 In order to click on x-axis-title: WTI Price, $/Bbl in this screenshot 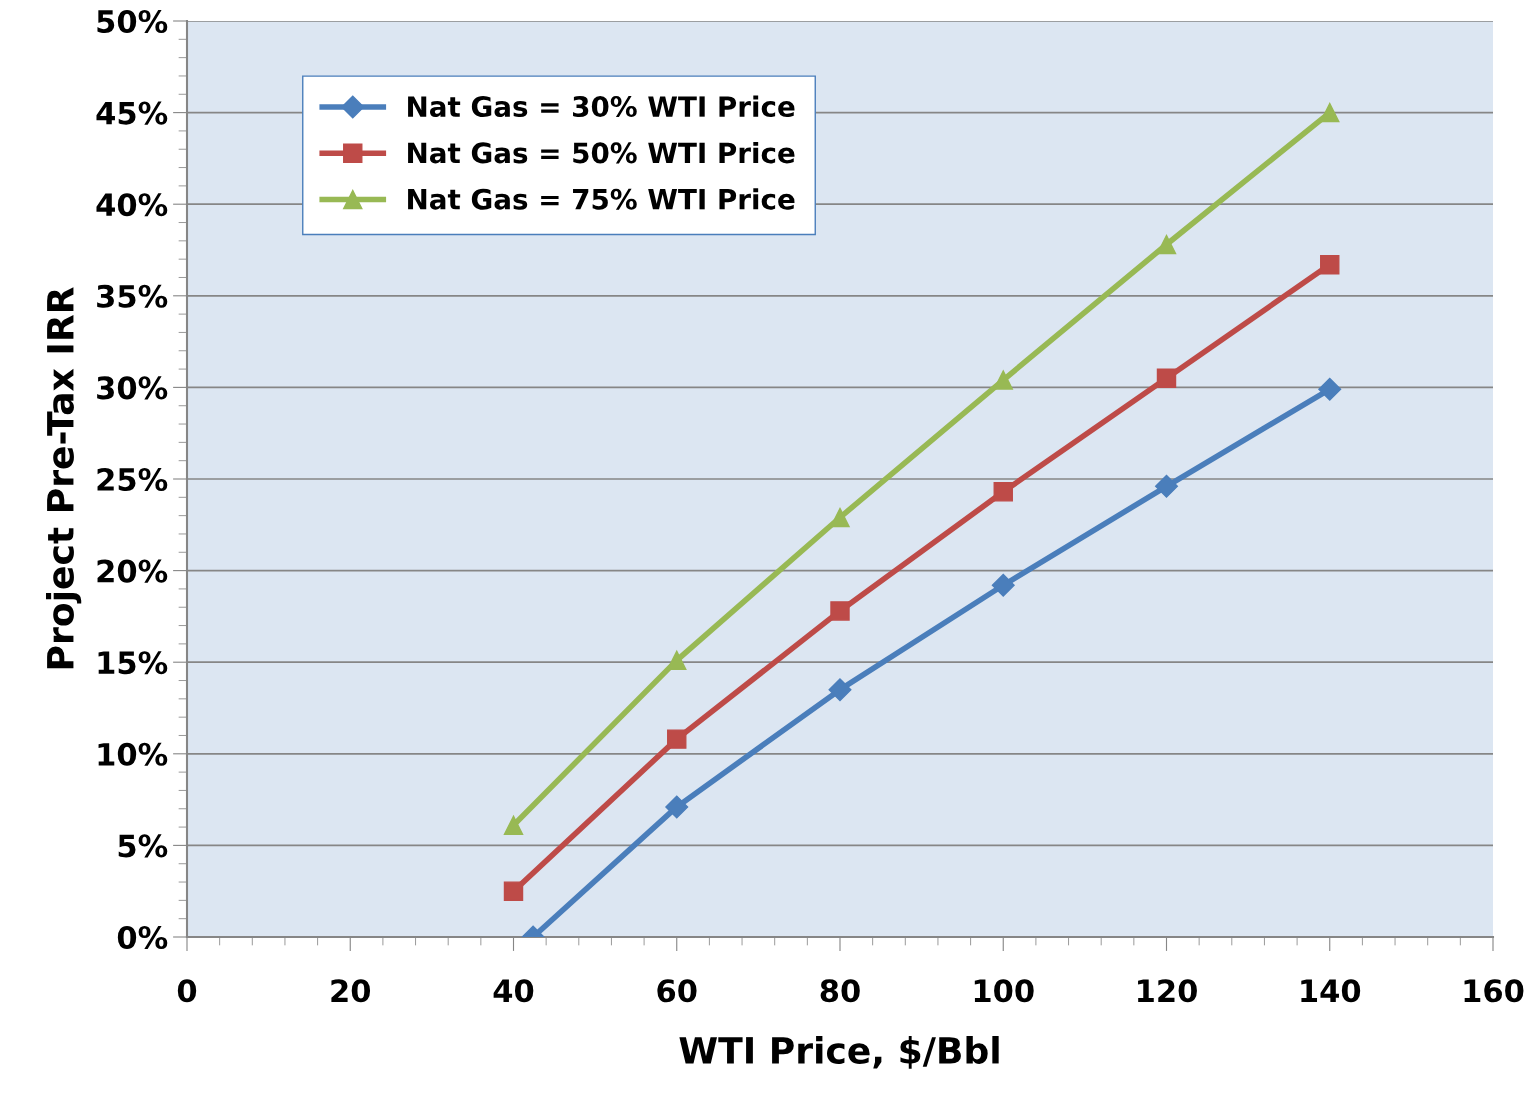, I will do `click(839, 1052)`.